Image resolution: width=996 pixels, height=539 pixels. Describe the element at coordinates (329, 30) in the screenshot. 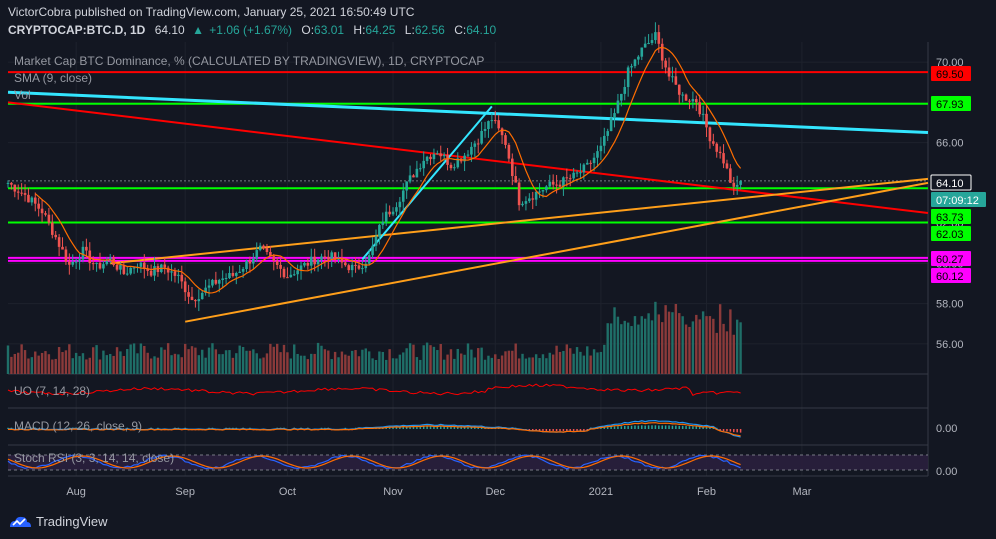

I see `open-value: 63.01` at that location.